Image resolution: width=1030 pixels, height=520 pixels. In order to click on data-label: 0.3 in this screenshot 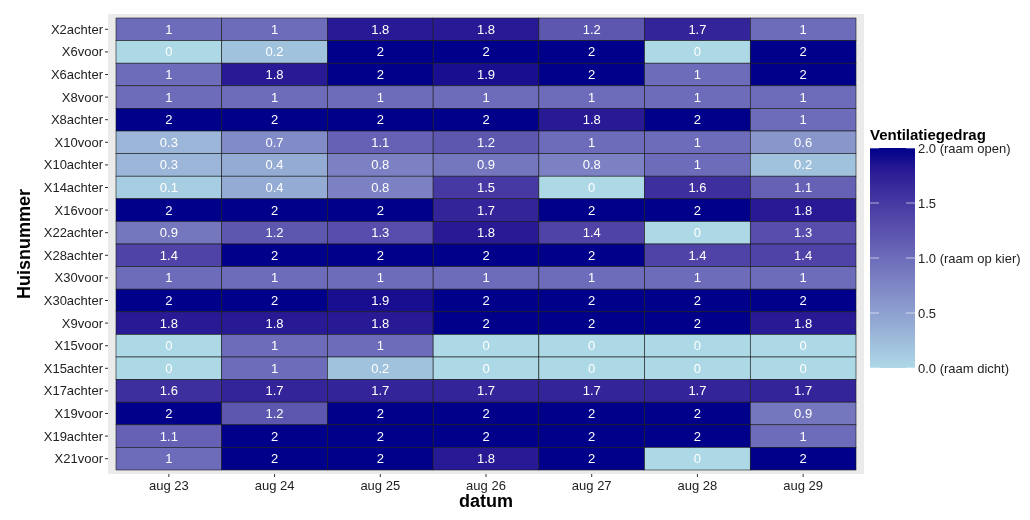, I will do `click(168, 165)`.